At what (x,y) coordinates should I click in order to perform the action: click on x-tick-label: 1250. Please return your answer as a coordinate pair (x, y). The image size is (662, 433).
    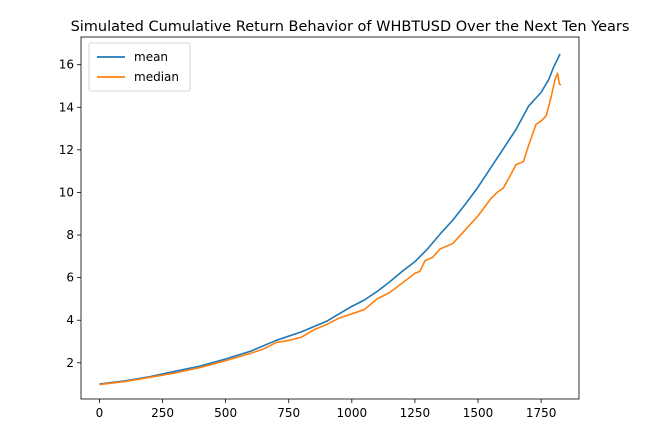
    Looking at the image, I should click on (415, 413).